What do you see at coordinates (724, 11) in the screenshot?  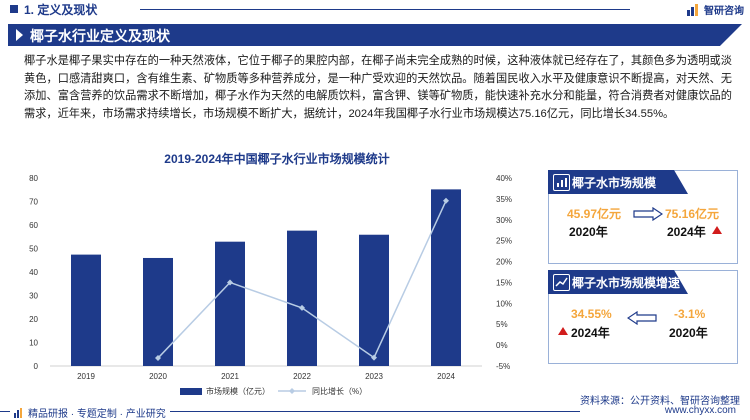 I see `brand-logo-text: 智研咨询` at bounding box center [724, 11].